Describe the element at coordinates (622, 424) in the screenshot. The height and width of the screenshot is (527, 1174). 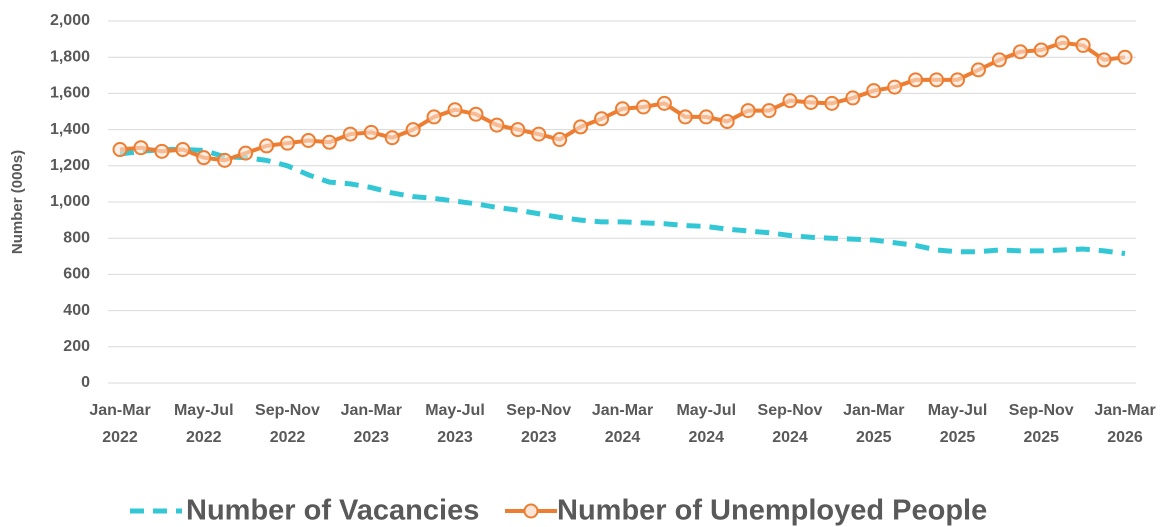
I see `x-tick-label: Jan-Mar 2024` at that location.